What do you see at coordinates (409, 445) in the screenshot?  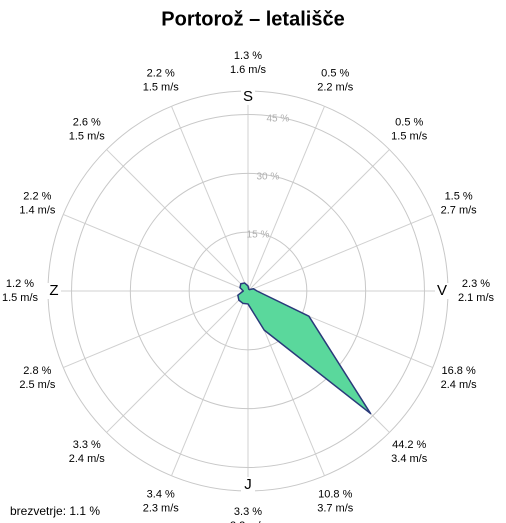 I see `value-label: 44.2 %` at bounding box center [409, 445].